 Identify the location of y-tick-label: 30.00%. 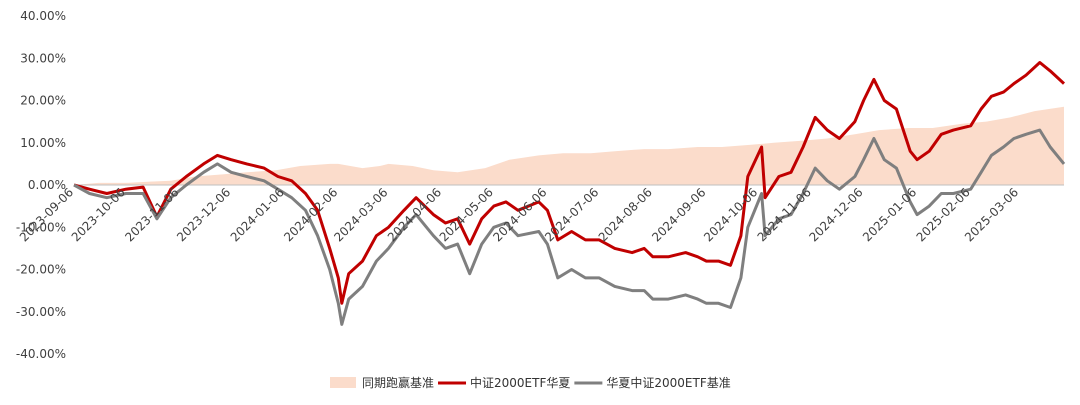
(43, 58).